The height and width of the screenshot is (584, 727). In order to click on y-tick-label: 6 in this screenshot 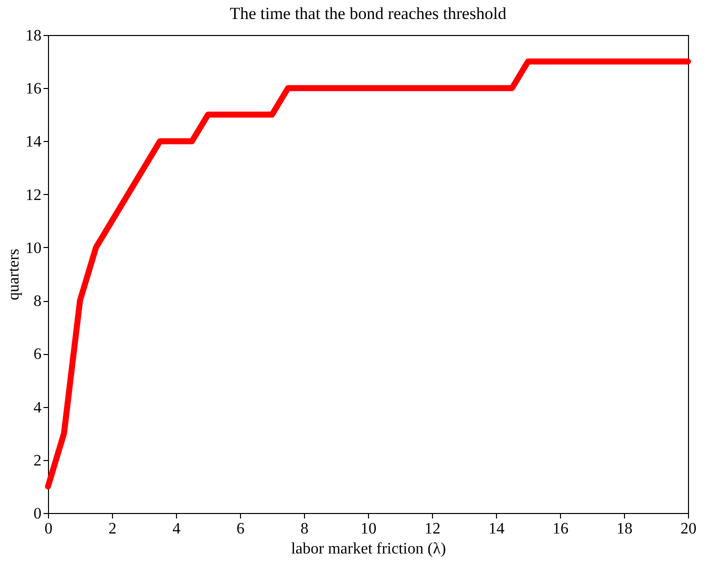, I will do `click(38, 355)`.